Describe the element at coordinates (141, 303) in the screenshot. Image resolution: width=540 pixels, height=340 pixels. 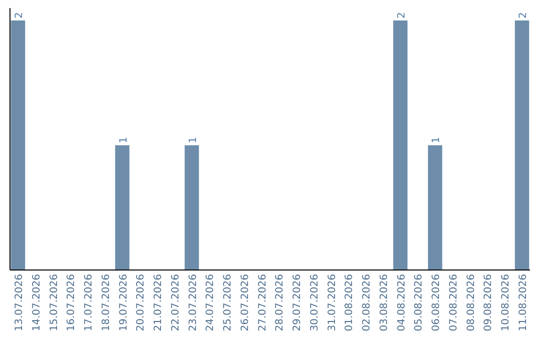
I see `x-tick-label: 20.07.2026` at that location.